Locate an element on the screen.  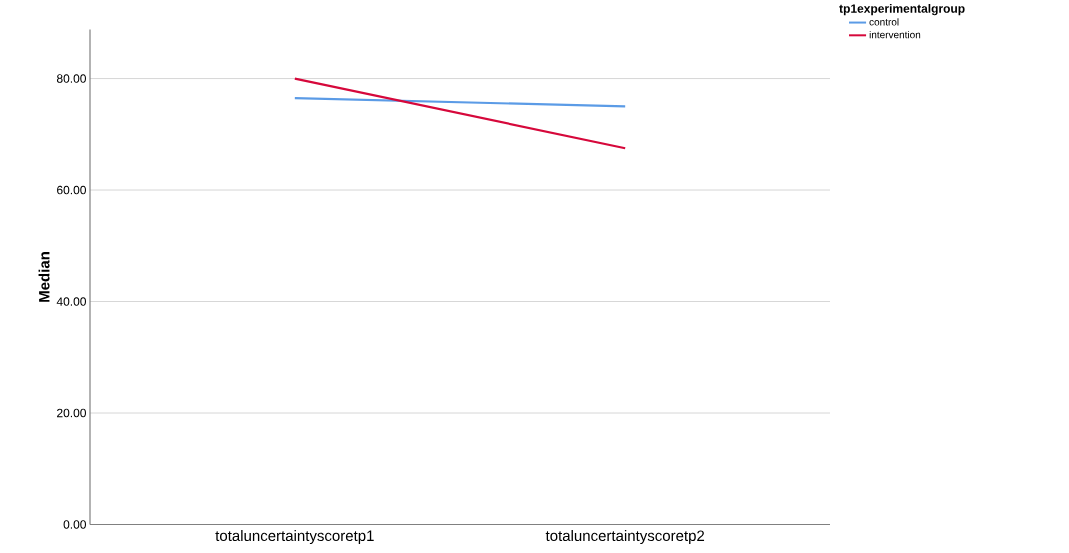
y-tick-label: 80.00 is located at coordinates (71, 79).